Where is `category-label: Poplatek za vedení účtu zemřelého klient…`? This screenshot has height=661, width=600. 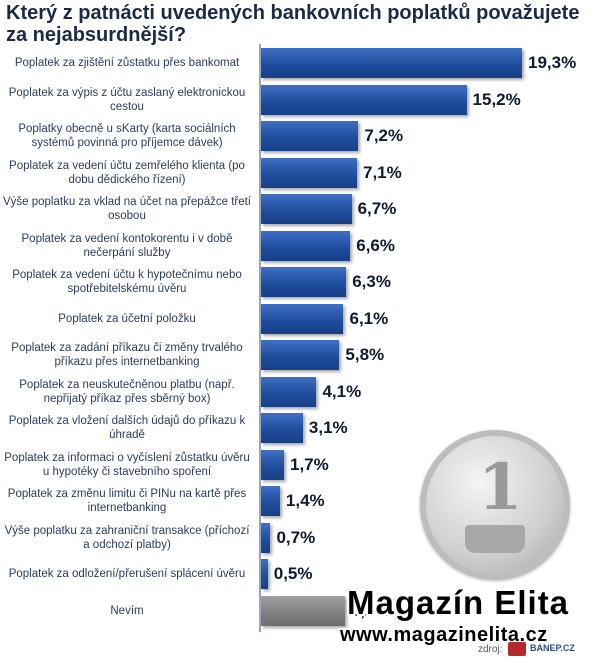 category-label: Poplatek za vedení účtu zemřelého klient… is located at coordinates (127, 173).